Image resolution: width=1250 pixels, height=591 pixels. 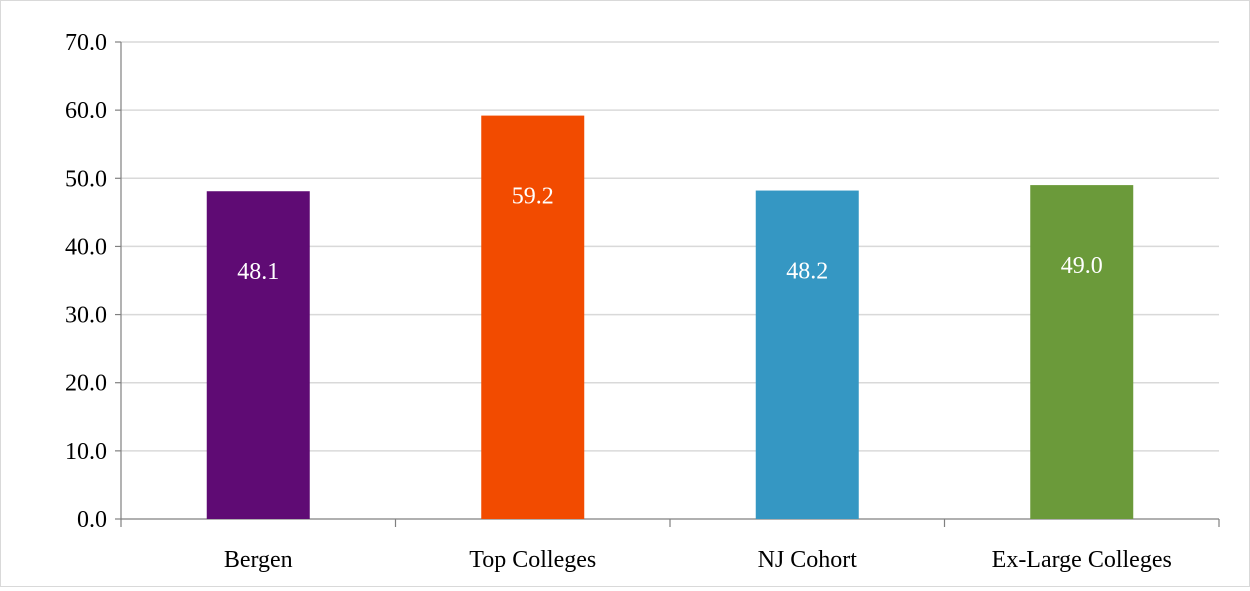 What do you see at coordinates (807, 272) in the screenshot?
I see `data-label: 48.2` at bounding box center [807, 272].